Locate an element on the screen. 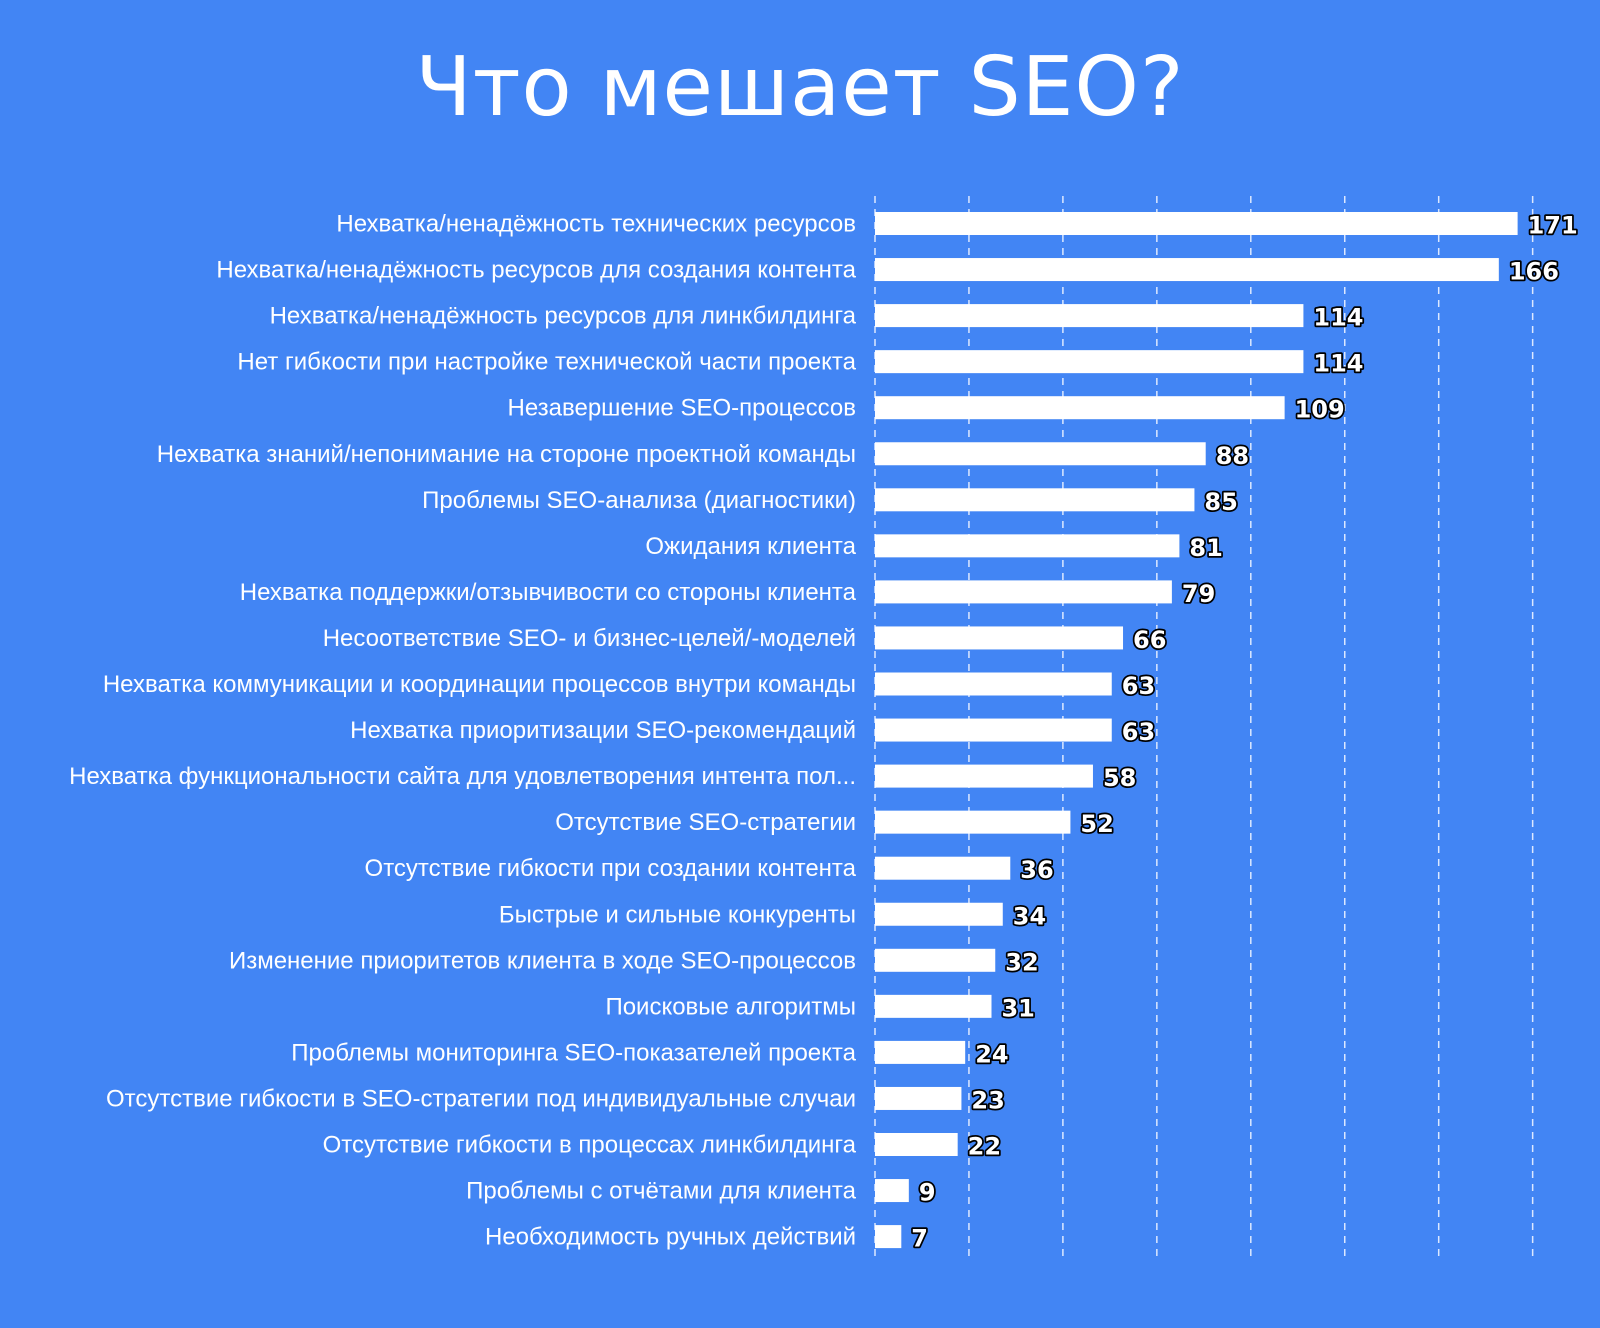 This screenshot has height=1328, width=1600. category-label: Ожидания клиента is located at coordinates (750, 546).